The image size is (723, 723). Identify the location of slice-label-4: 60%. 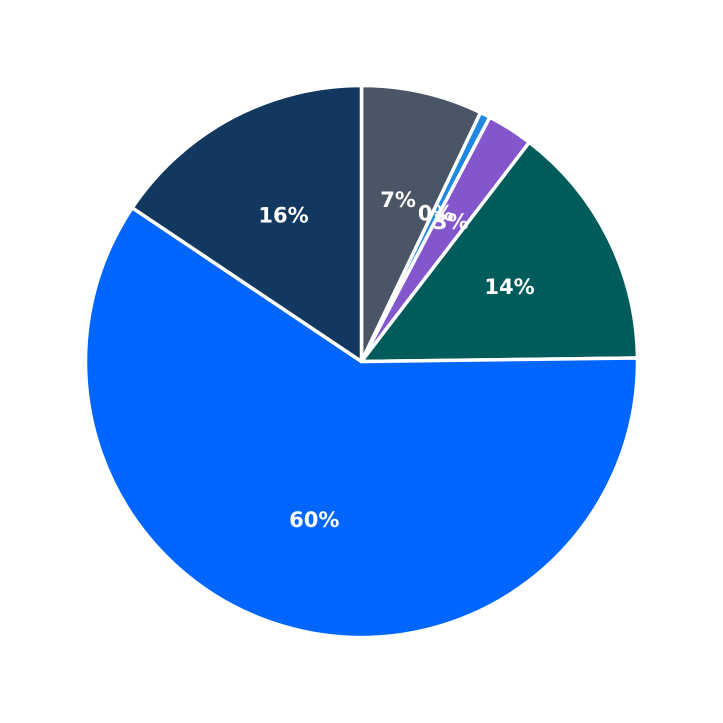
(314, 520).